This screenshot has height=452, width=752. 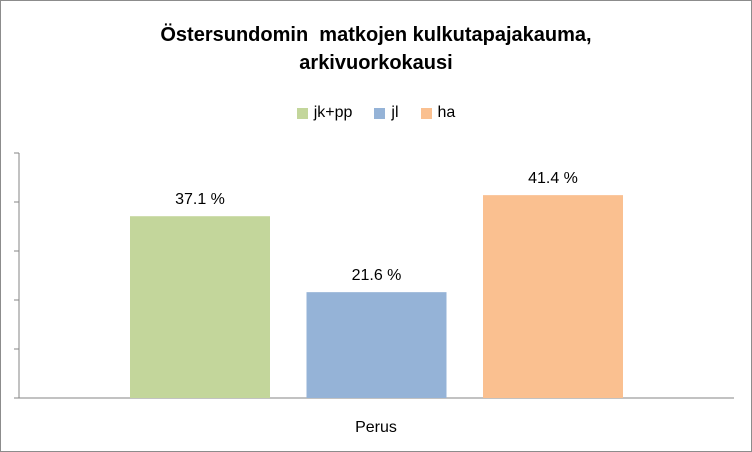 I want to click on legend-swatch-jl, so click(x=380, y=113).